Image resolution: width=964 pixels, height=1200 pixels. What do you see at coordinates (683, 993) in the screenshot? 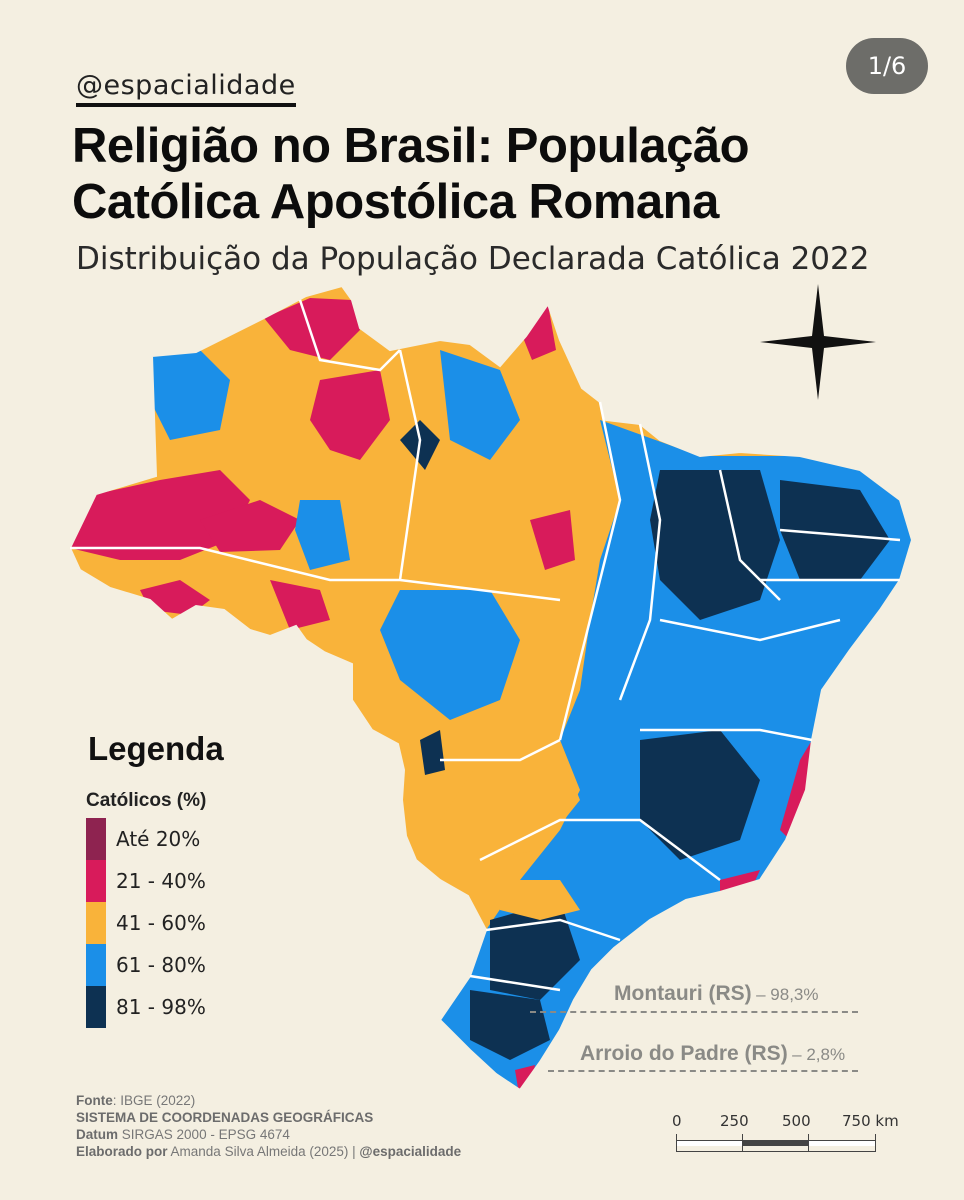
I see `callout-name: Montauri (RS)` at bounding box center [683, 993].